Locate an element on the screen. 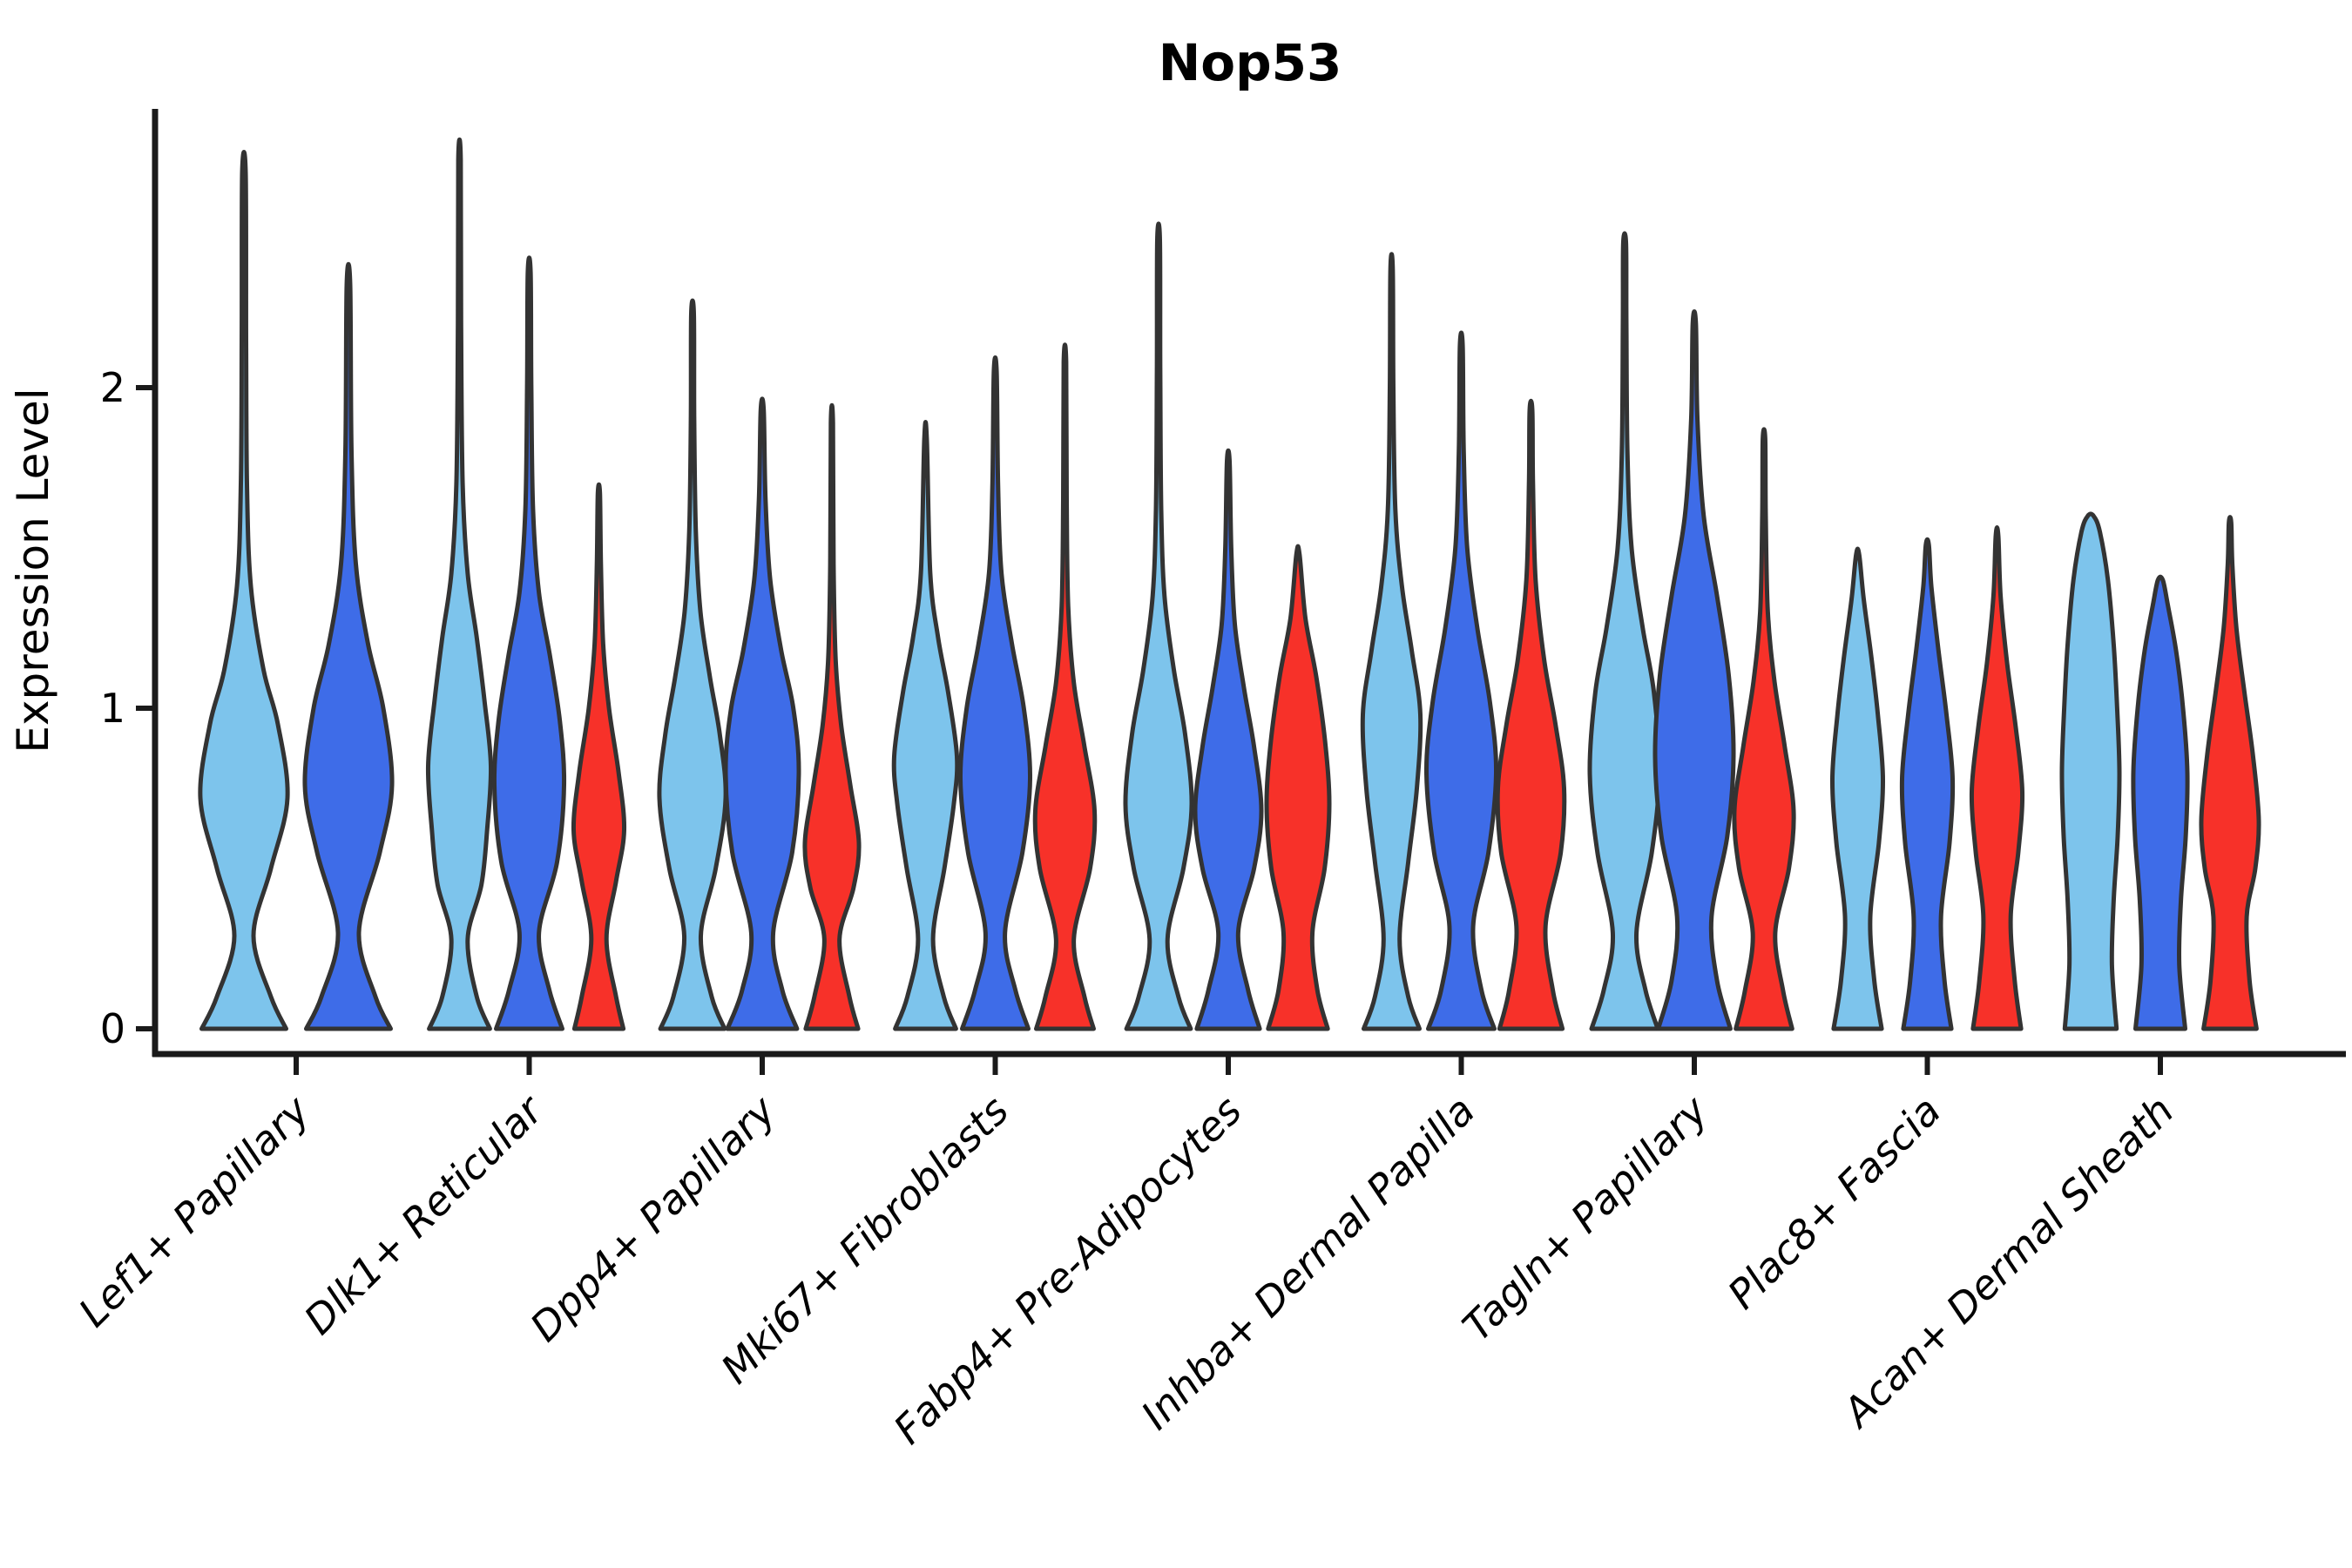 This screenshot has height=1568, width=2352. y-tick-label: 2 is located at coordinates (113, 388).